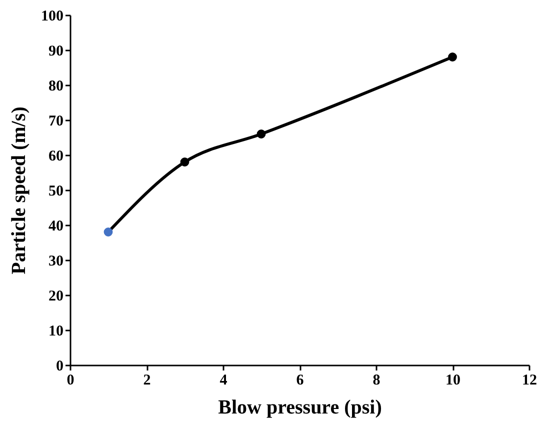  Describe the element at coordinates (376, 380) in the screenshot. I see `x-tick-label: 8` at that location.